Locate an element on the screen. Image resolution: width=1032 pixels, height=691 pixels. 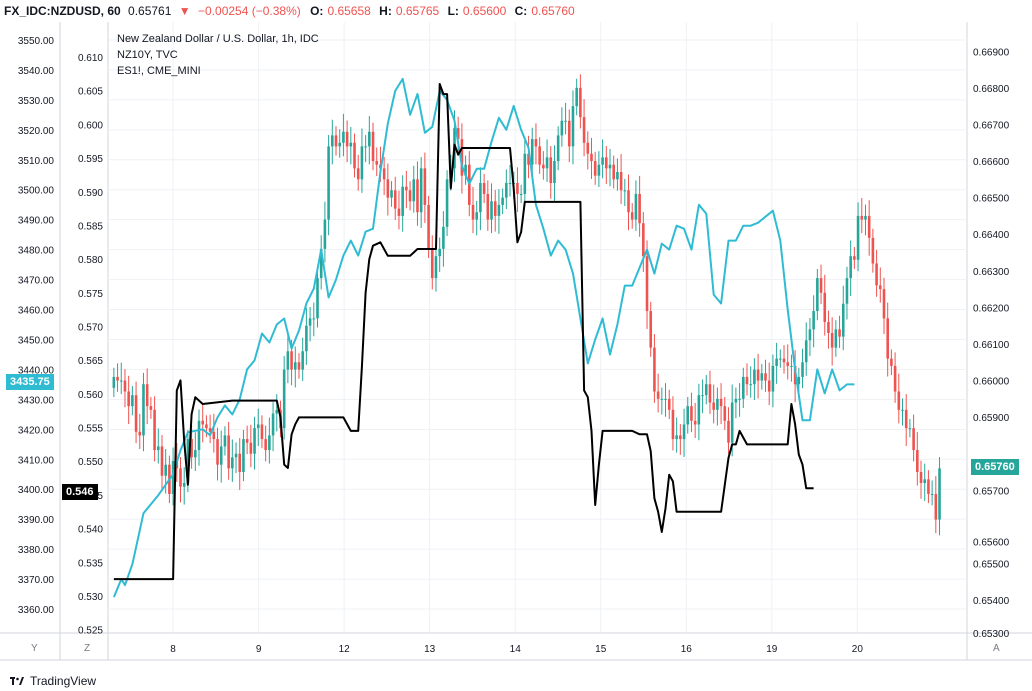
legend-nz10y: NZ10Y, TVC is located at coordinates (147, 55).